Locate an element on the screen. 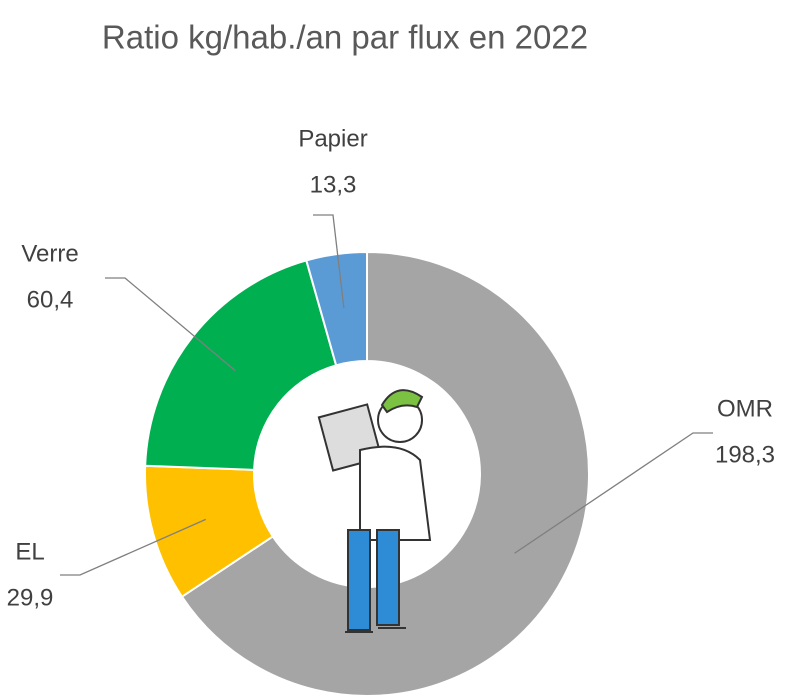 This screenshot has width=795, height=698. category-label: Papier is located at coordinates (332, 138).